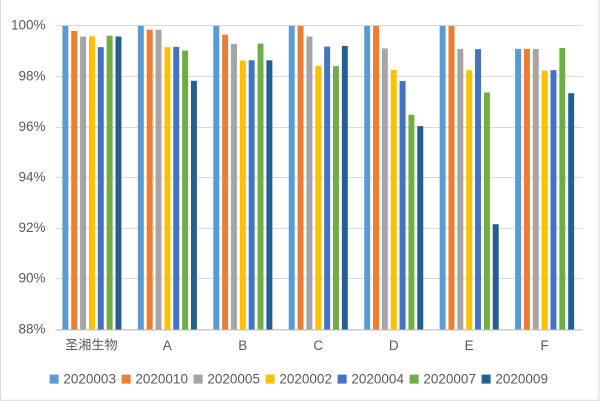 This screenshot has width=600, height=406. What do you see at coordinates (394, 345) in the screenshot?
I see `svg-text: D` at bounding box center [394, 345].